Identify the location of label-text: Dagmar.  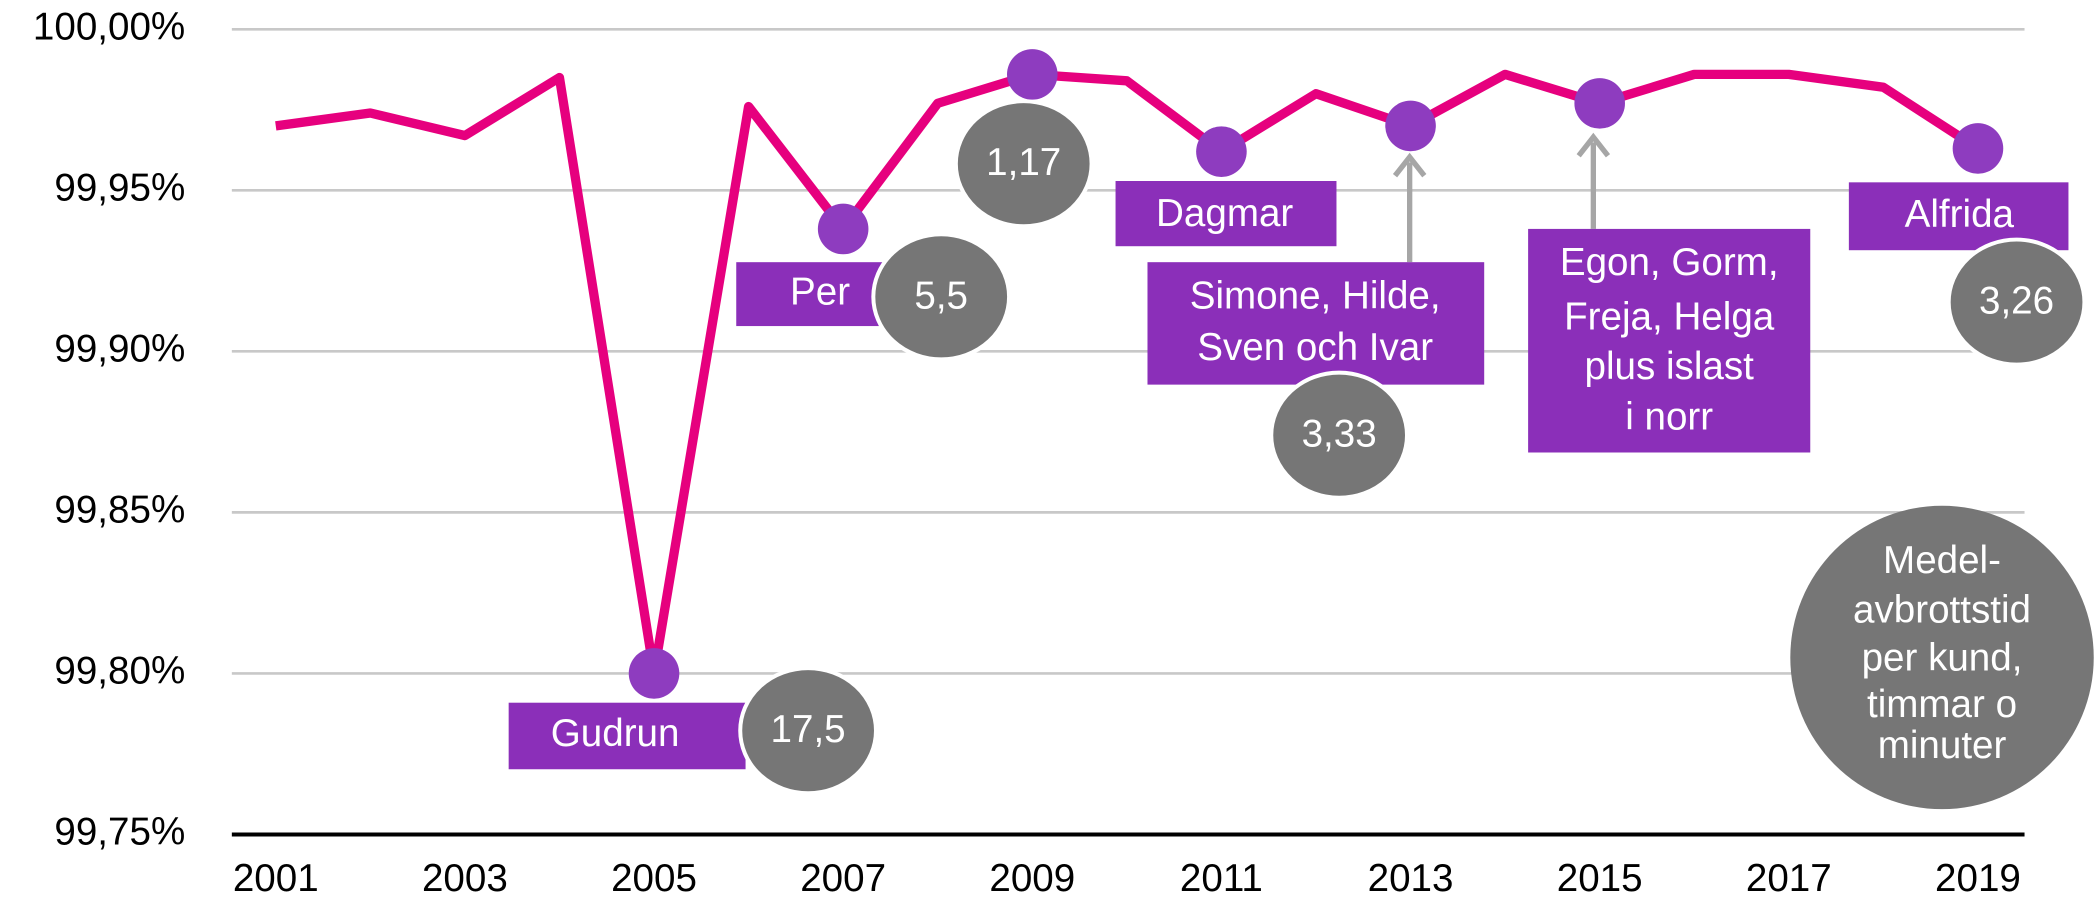
(1224, 213).